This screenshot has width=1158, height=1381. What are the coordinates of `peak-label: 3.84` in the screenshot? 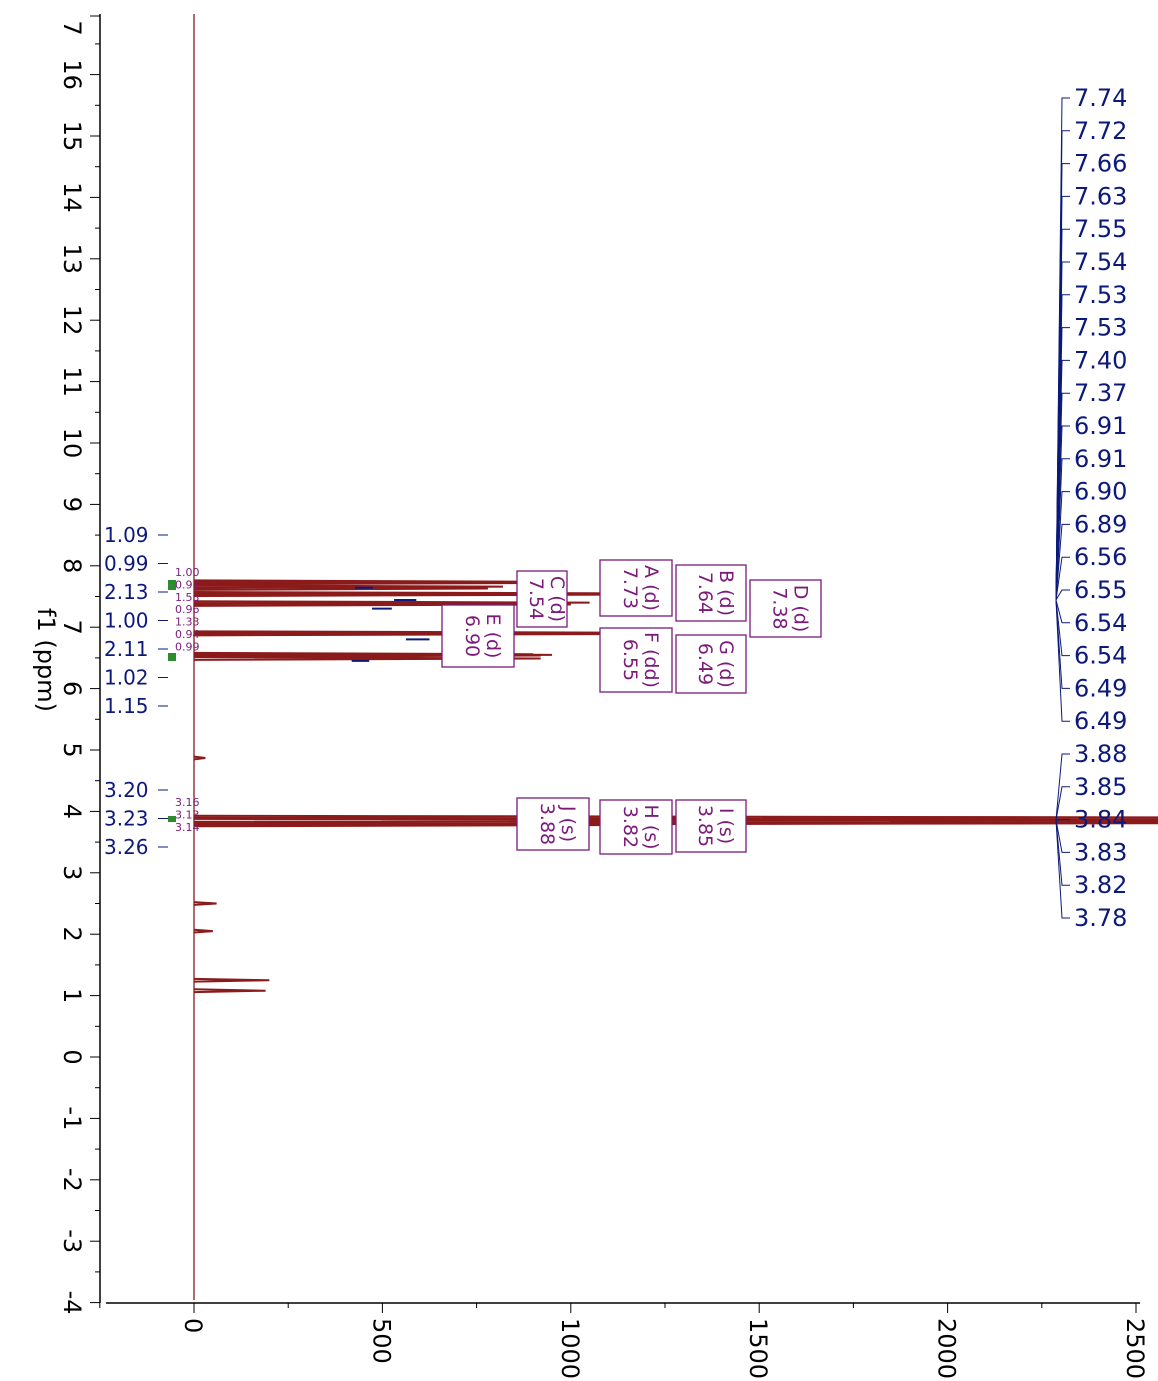 It's located at (1100, 820).